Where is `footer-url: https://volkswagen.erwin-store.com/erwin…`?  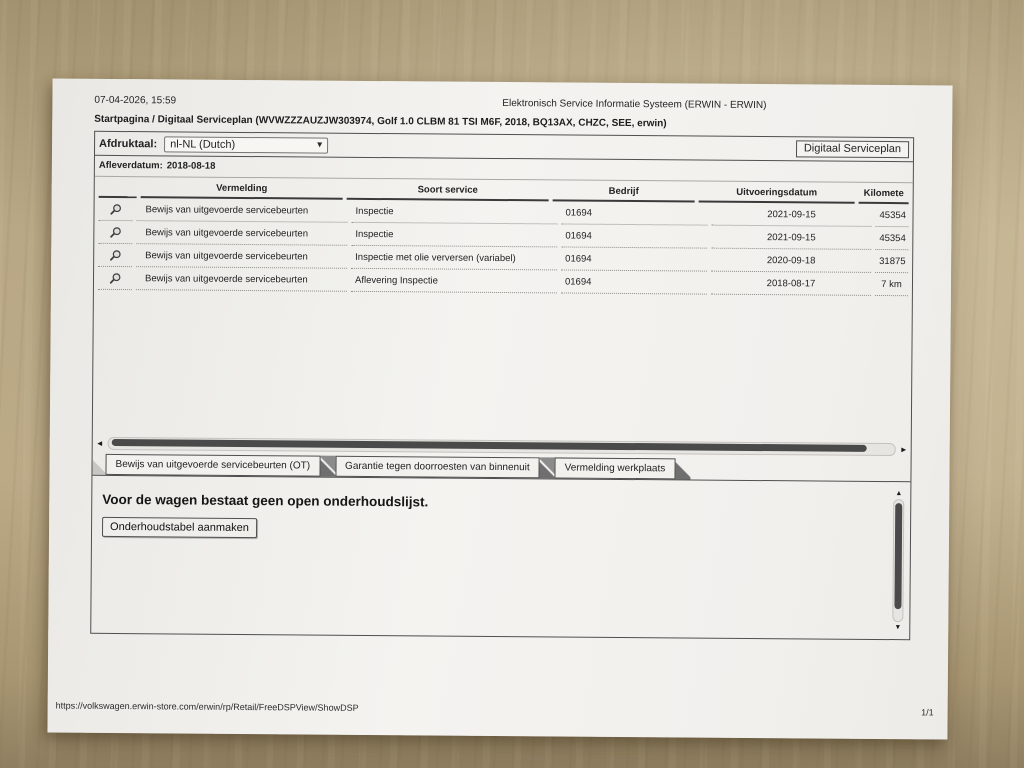 footer-url: https://volkswagen.erwin-store.com/erwin… is located at coordinates (207, 706).